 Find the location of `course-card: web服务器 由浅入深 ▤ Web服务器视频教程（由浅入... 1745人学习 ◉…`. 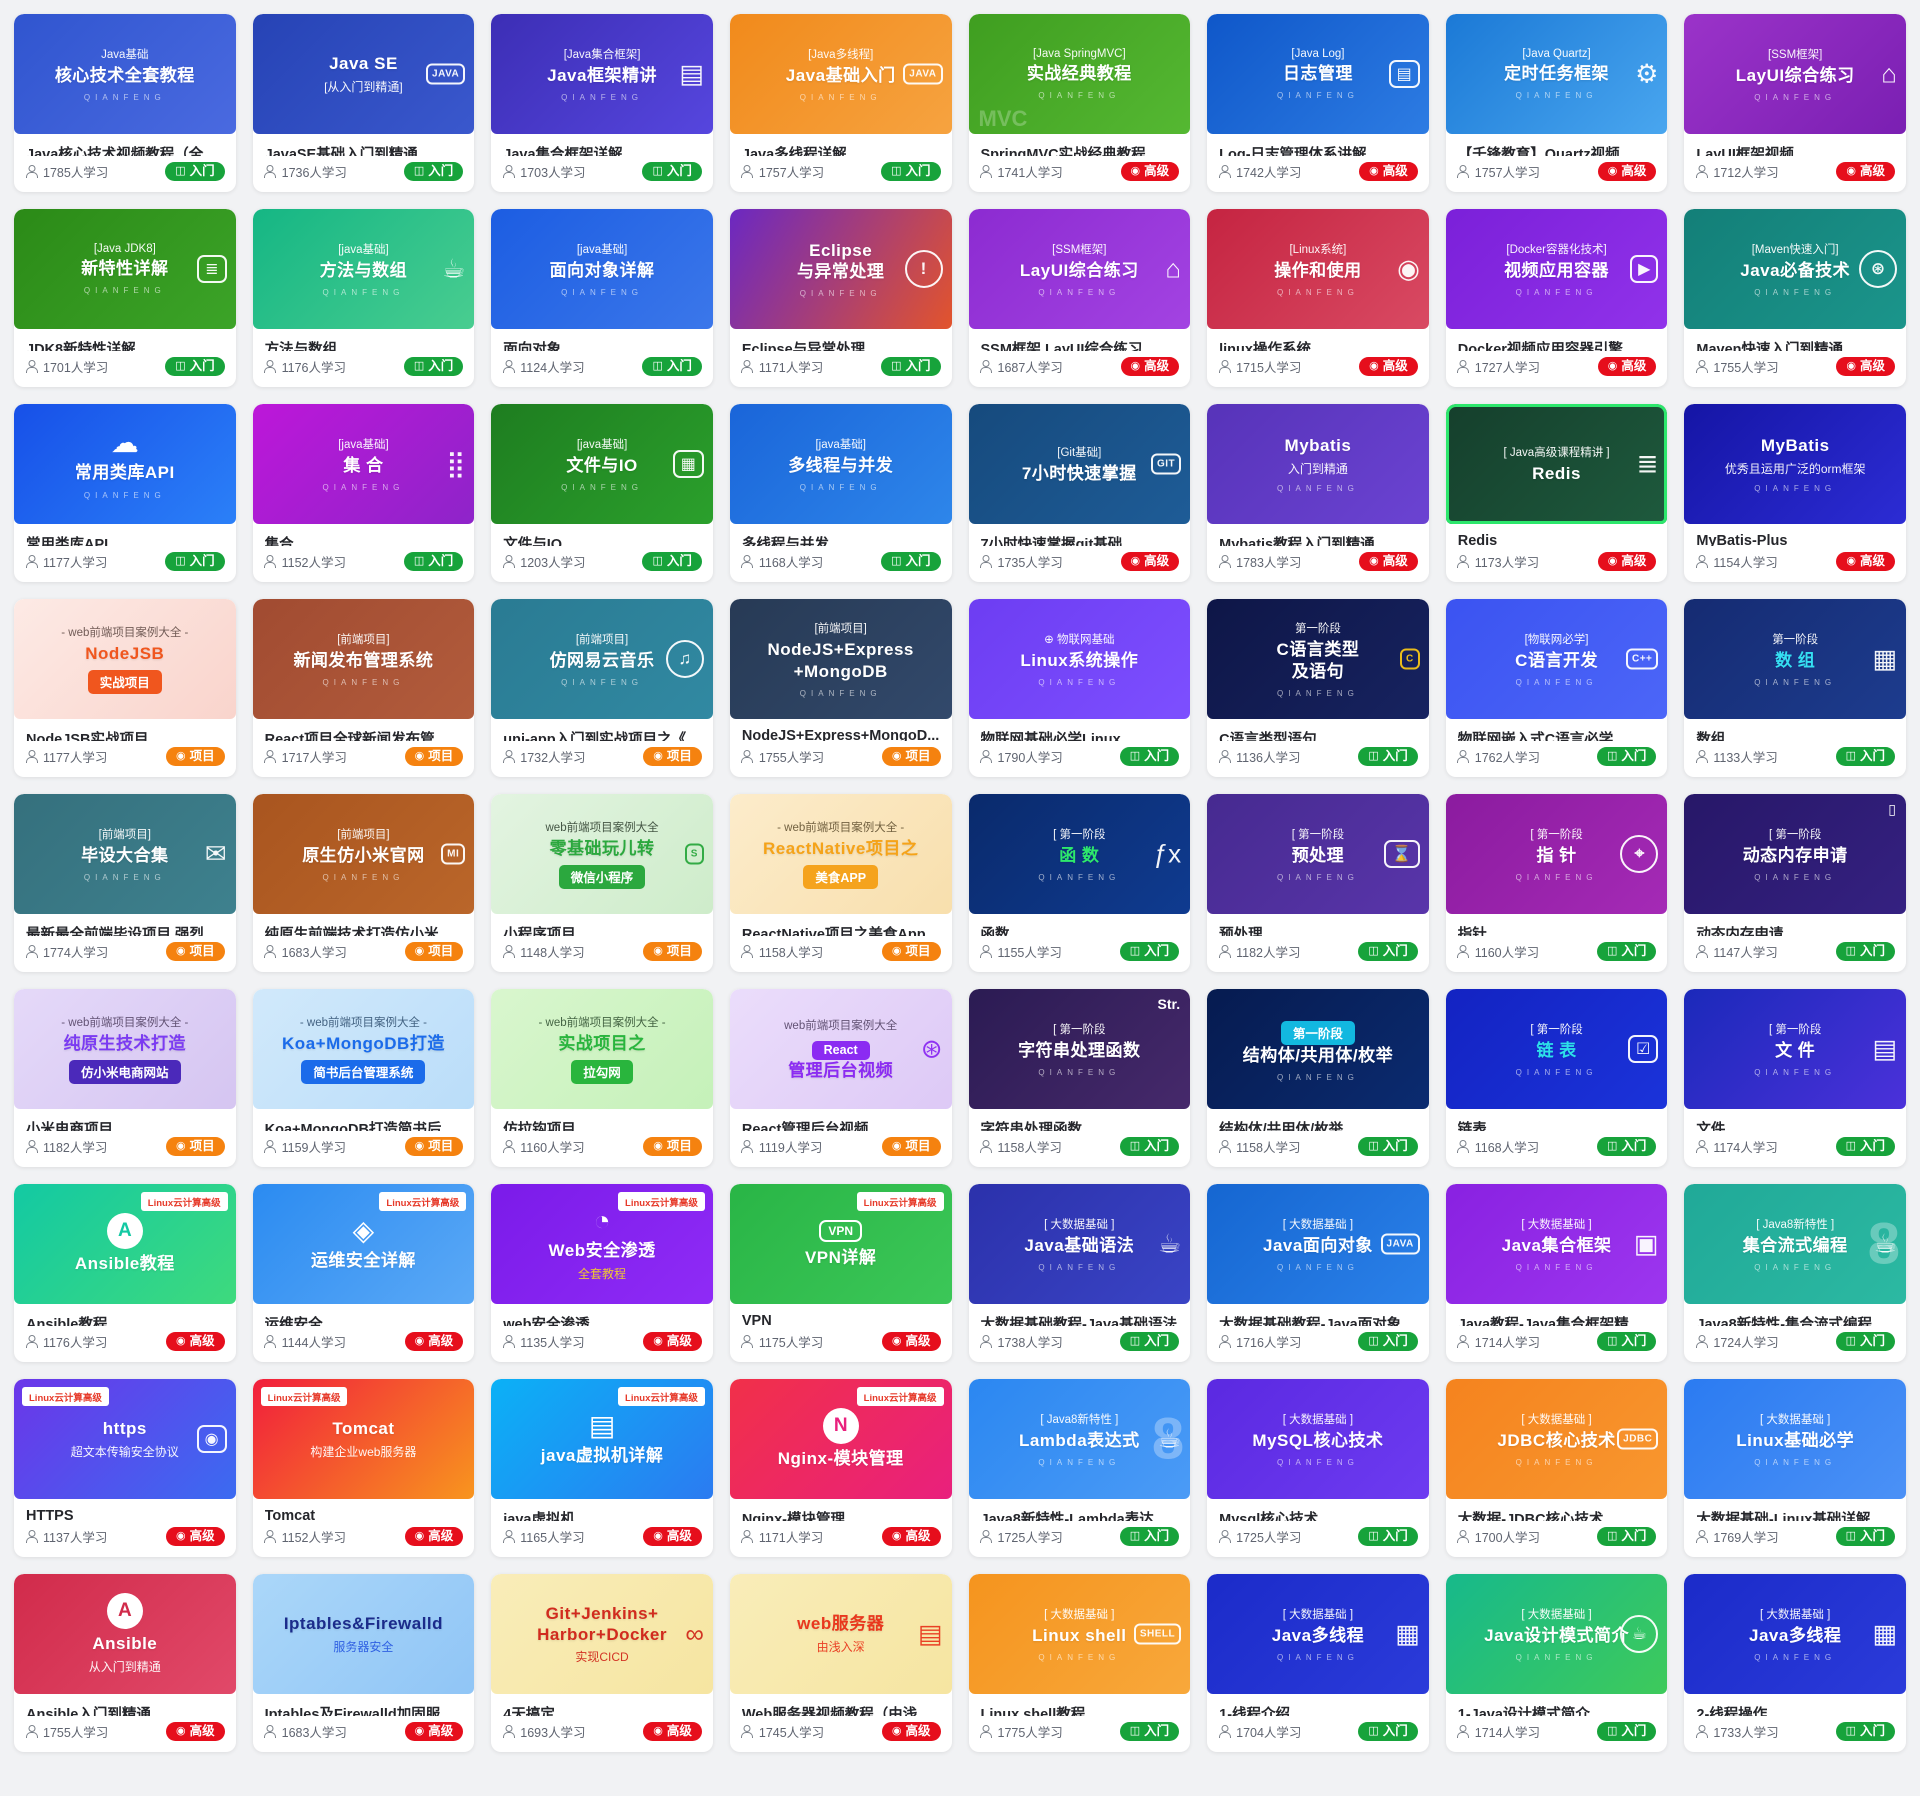

course-card: web服务器 由浅入深 ▤ Web服务器视频教程（由浅入... 1745人学习 ◉… is located at coordinates (840, 1663).